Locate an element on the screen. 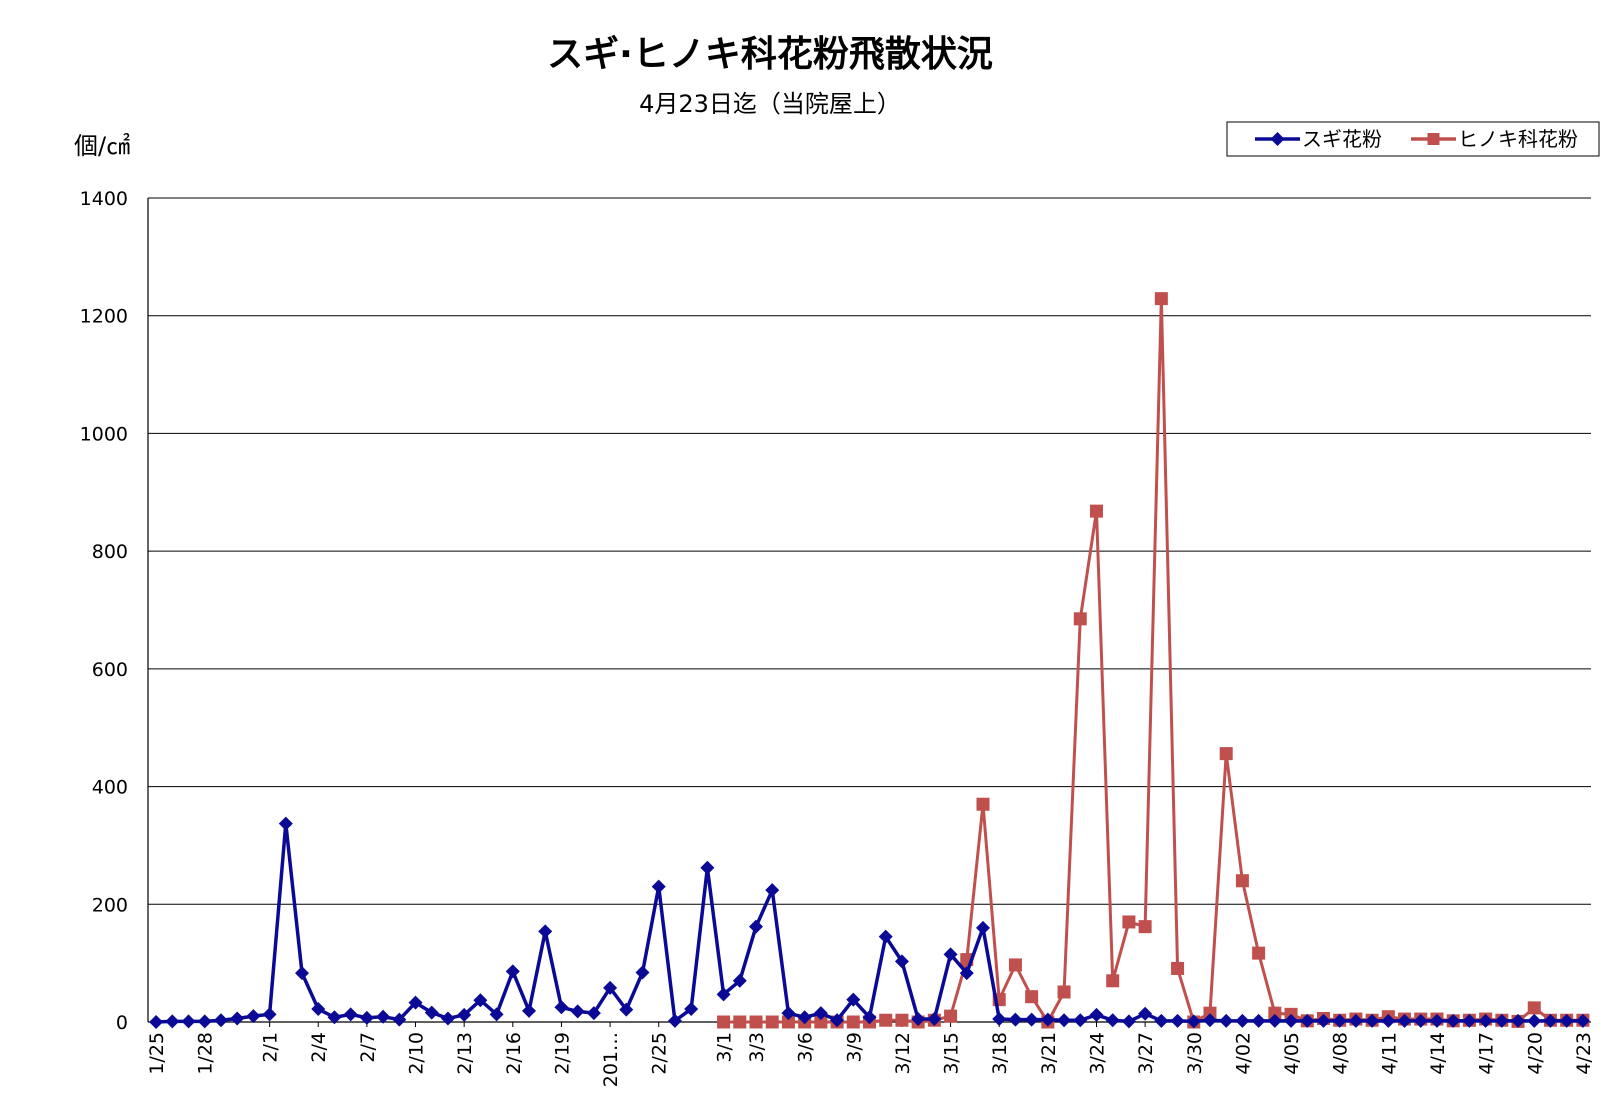  x-tick-label: 4/02 is located at coordinates (1243, 1053).